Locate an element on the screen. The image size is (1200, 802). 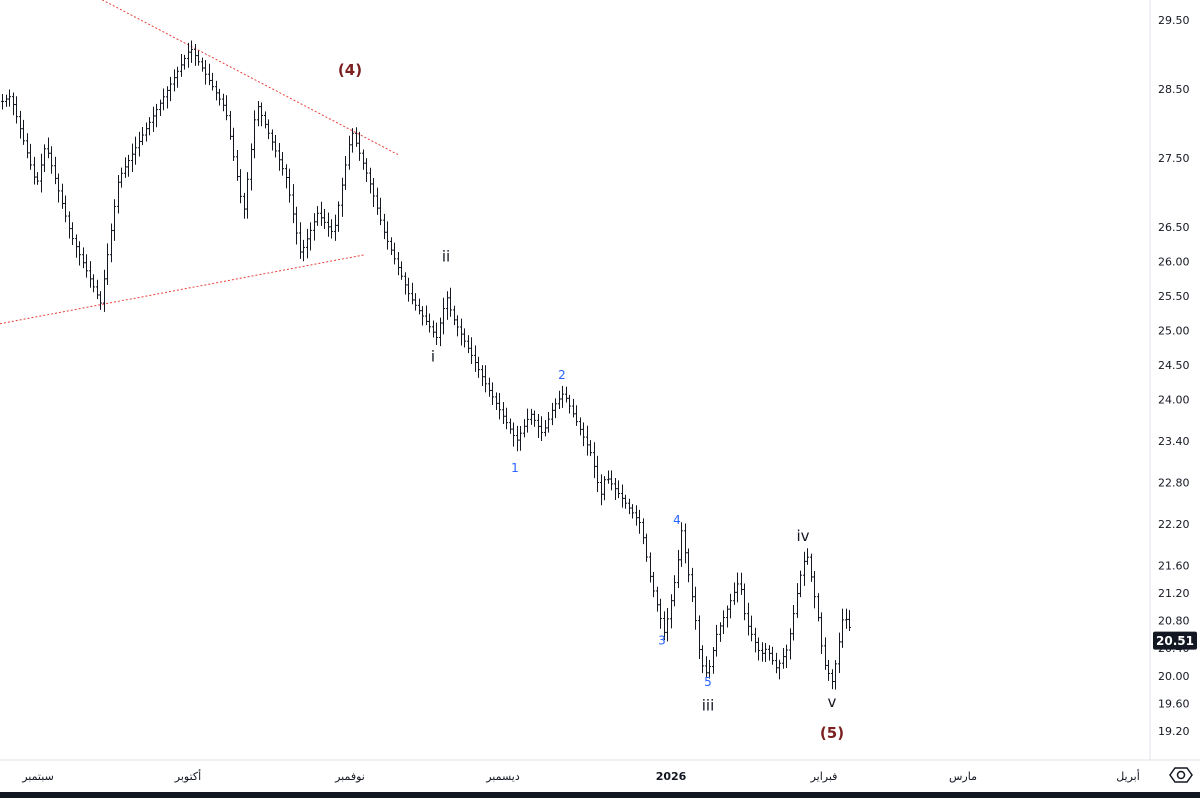
x-tick-label: ديسمبر is located at coordinates (502, 776).